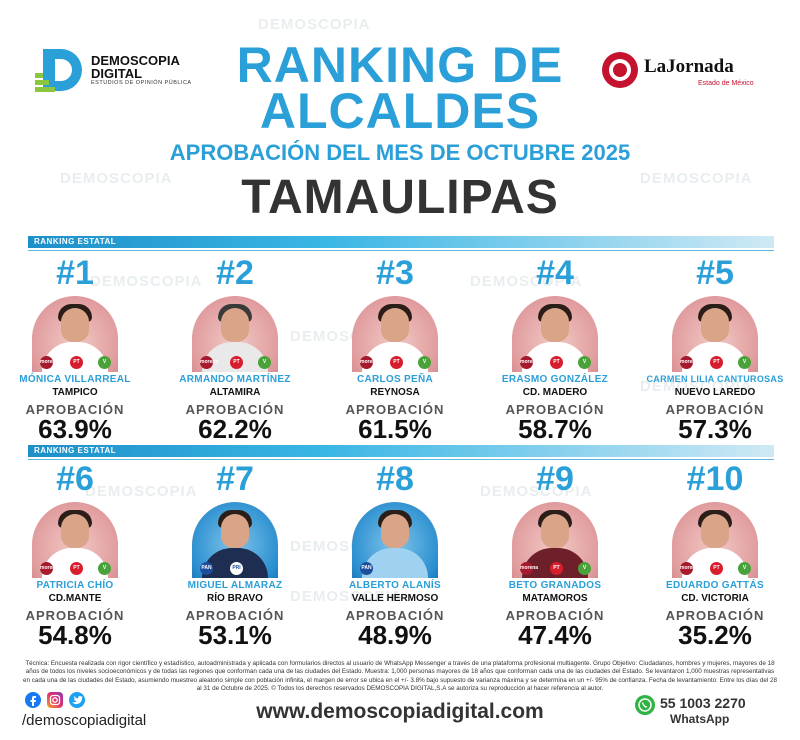  I want to click on page-title-line2: ALCALDES, so click(400, 111).